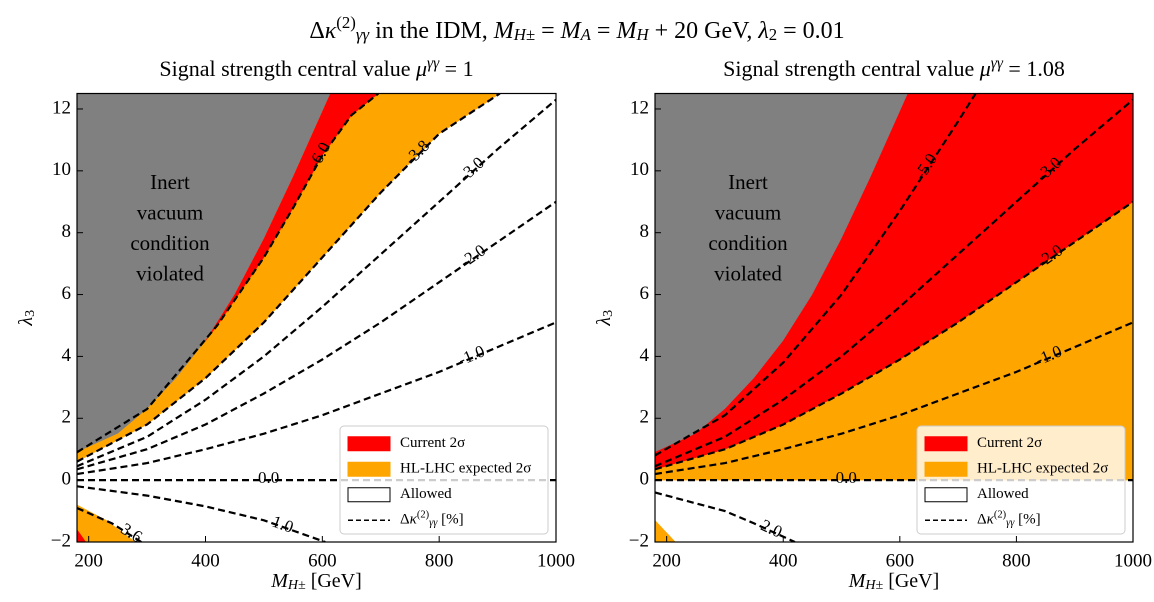 Image resolution: width=1154 pixels, height=602 pixels. What do you see at coordinates (811, 31) in the screenshot?
I see `text-part: = 0.01` at bounding box center [811, 31].